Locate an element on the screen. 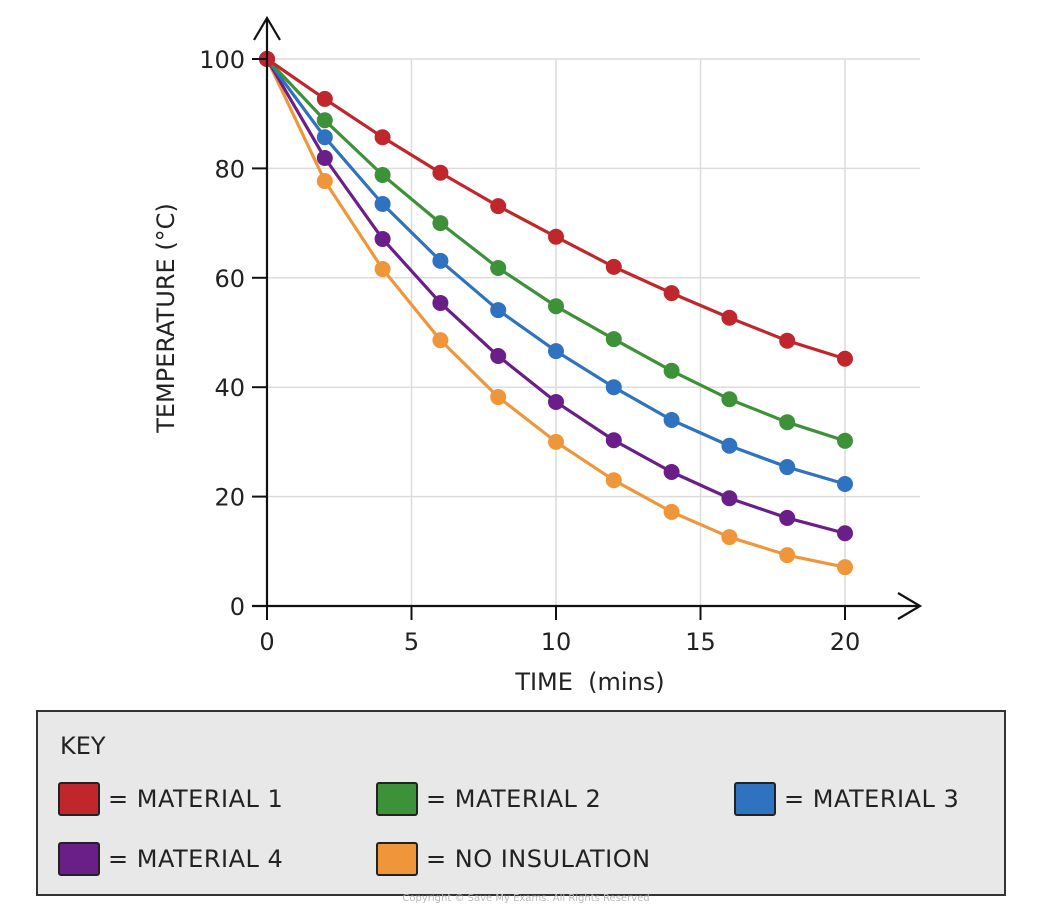  y-tick-label: 60 is located at coordinates (229, 279).